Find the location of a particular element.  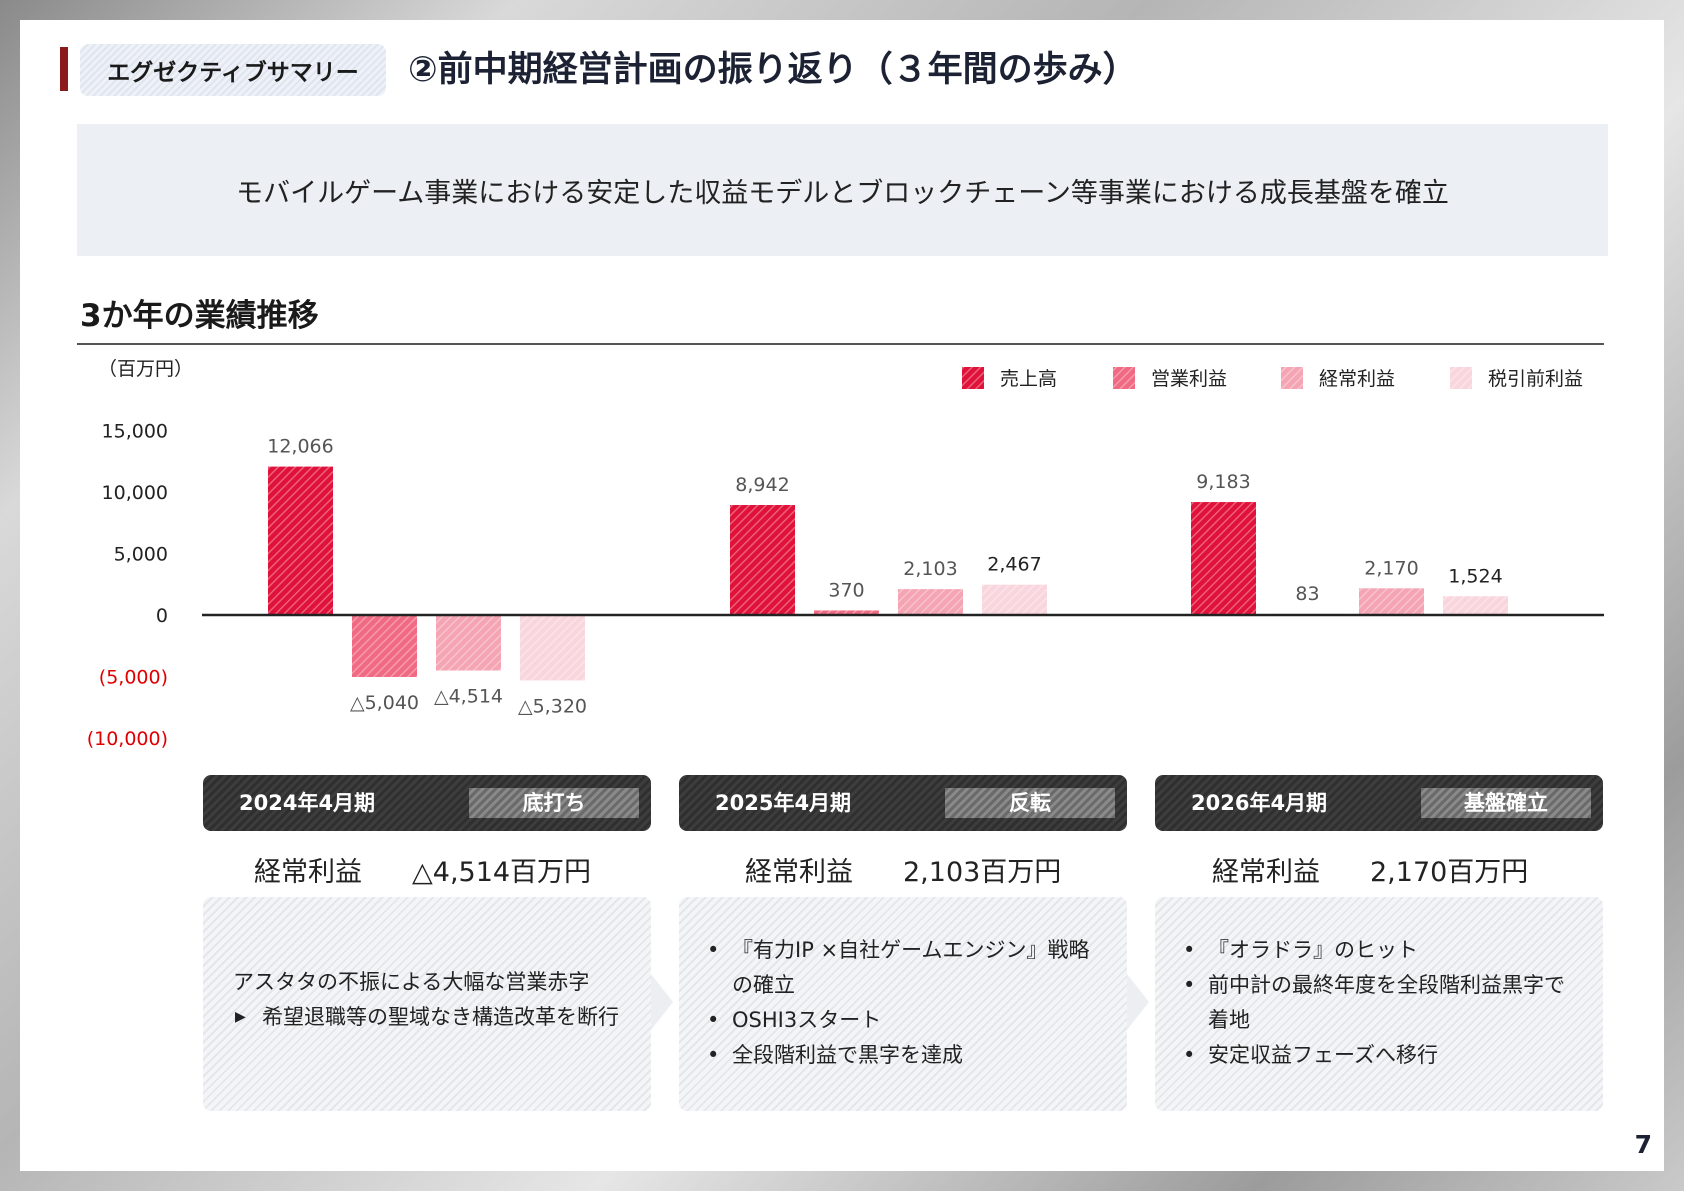

y-unit-label: （百万円） is located at coordinates (145, 369).